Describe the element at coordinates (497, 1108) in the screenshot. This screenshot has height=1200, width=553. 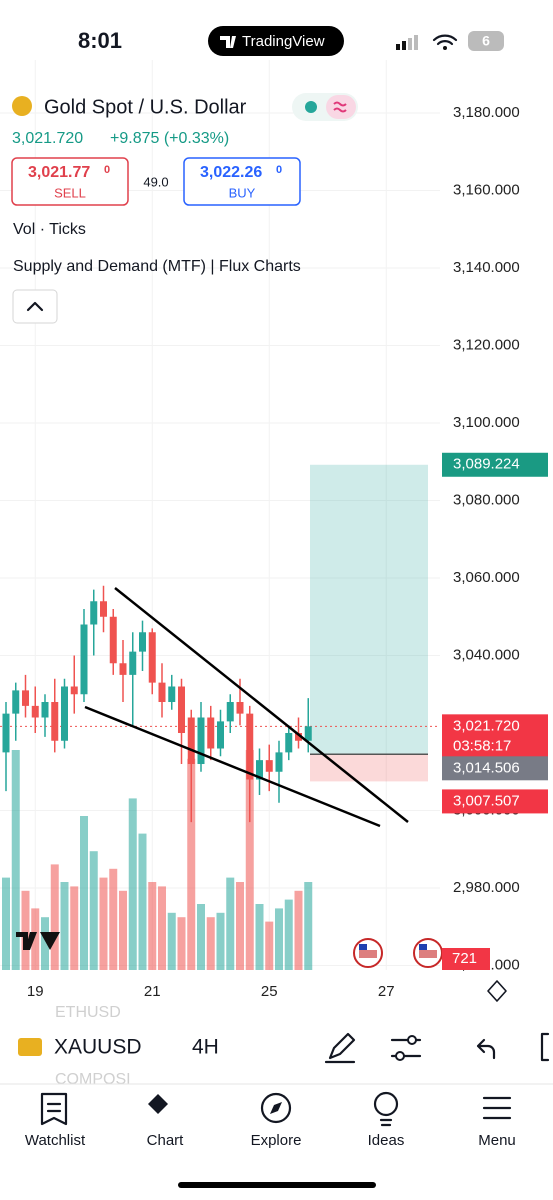
I see `menu-icon` at that location.